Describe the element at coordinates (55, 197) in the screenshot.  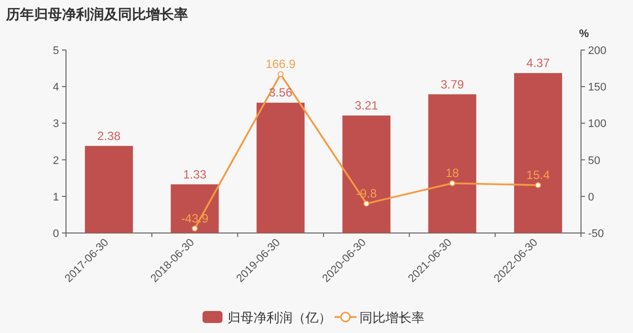
I see `y-tick-label: 1` at that location.